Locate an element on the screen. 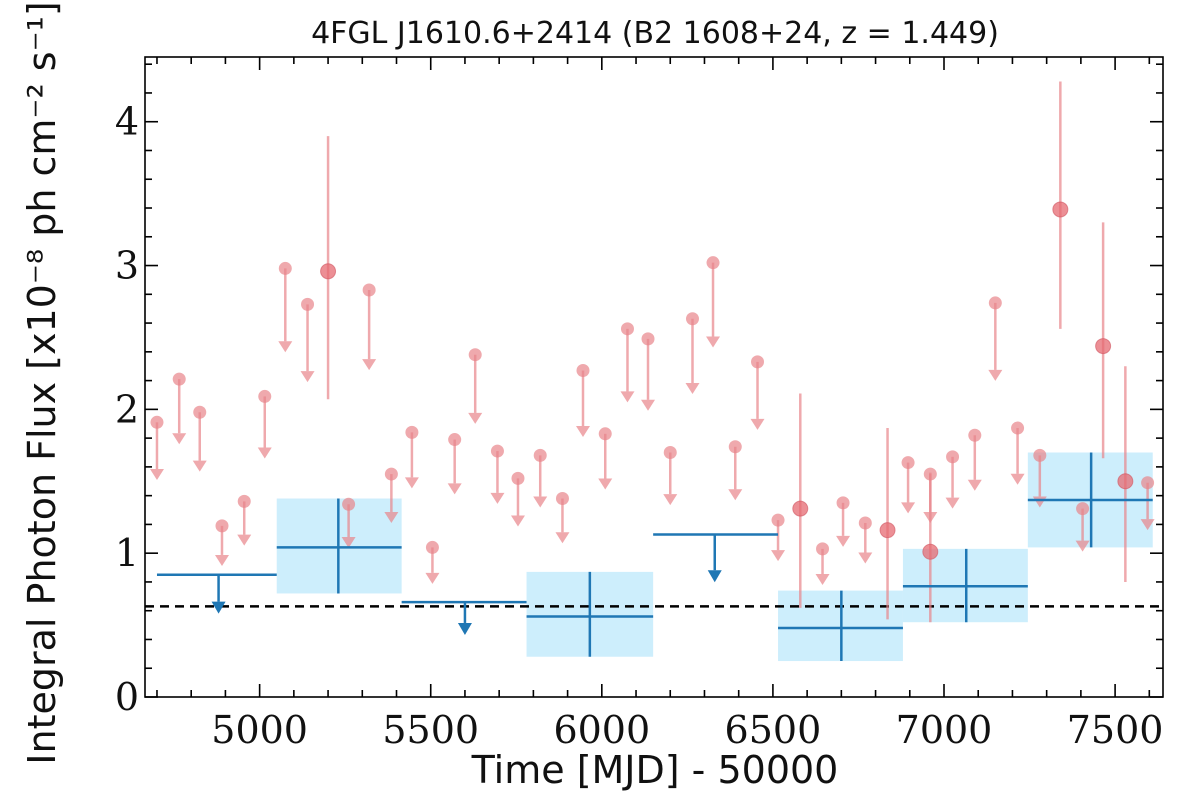  x-tick-label: 7000 is located at coordinates (944, 730).